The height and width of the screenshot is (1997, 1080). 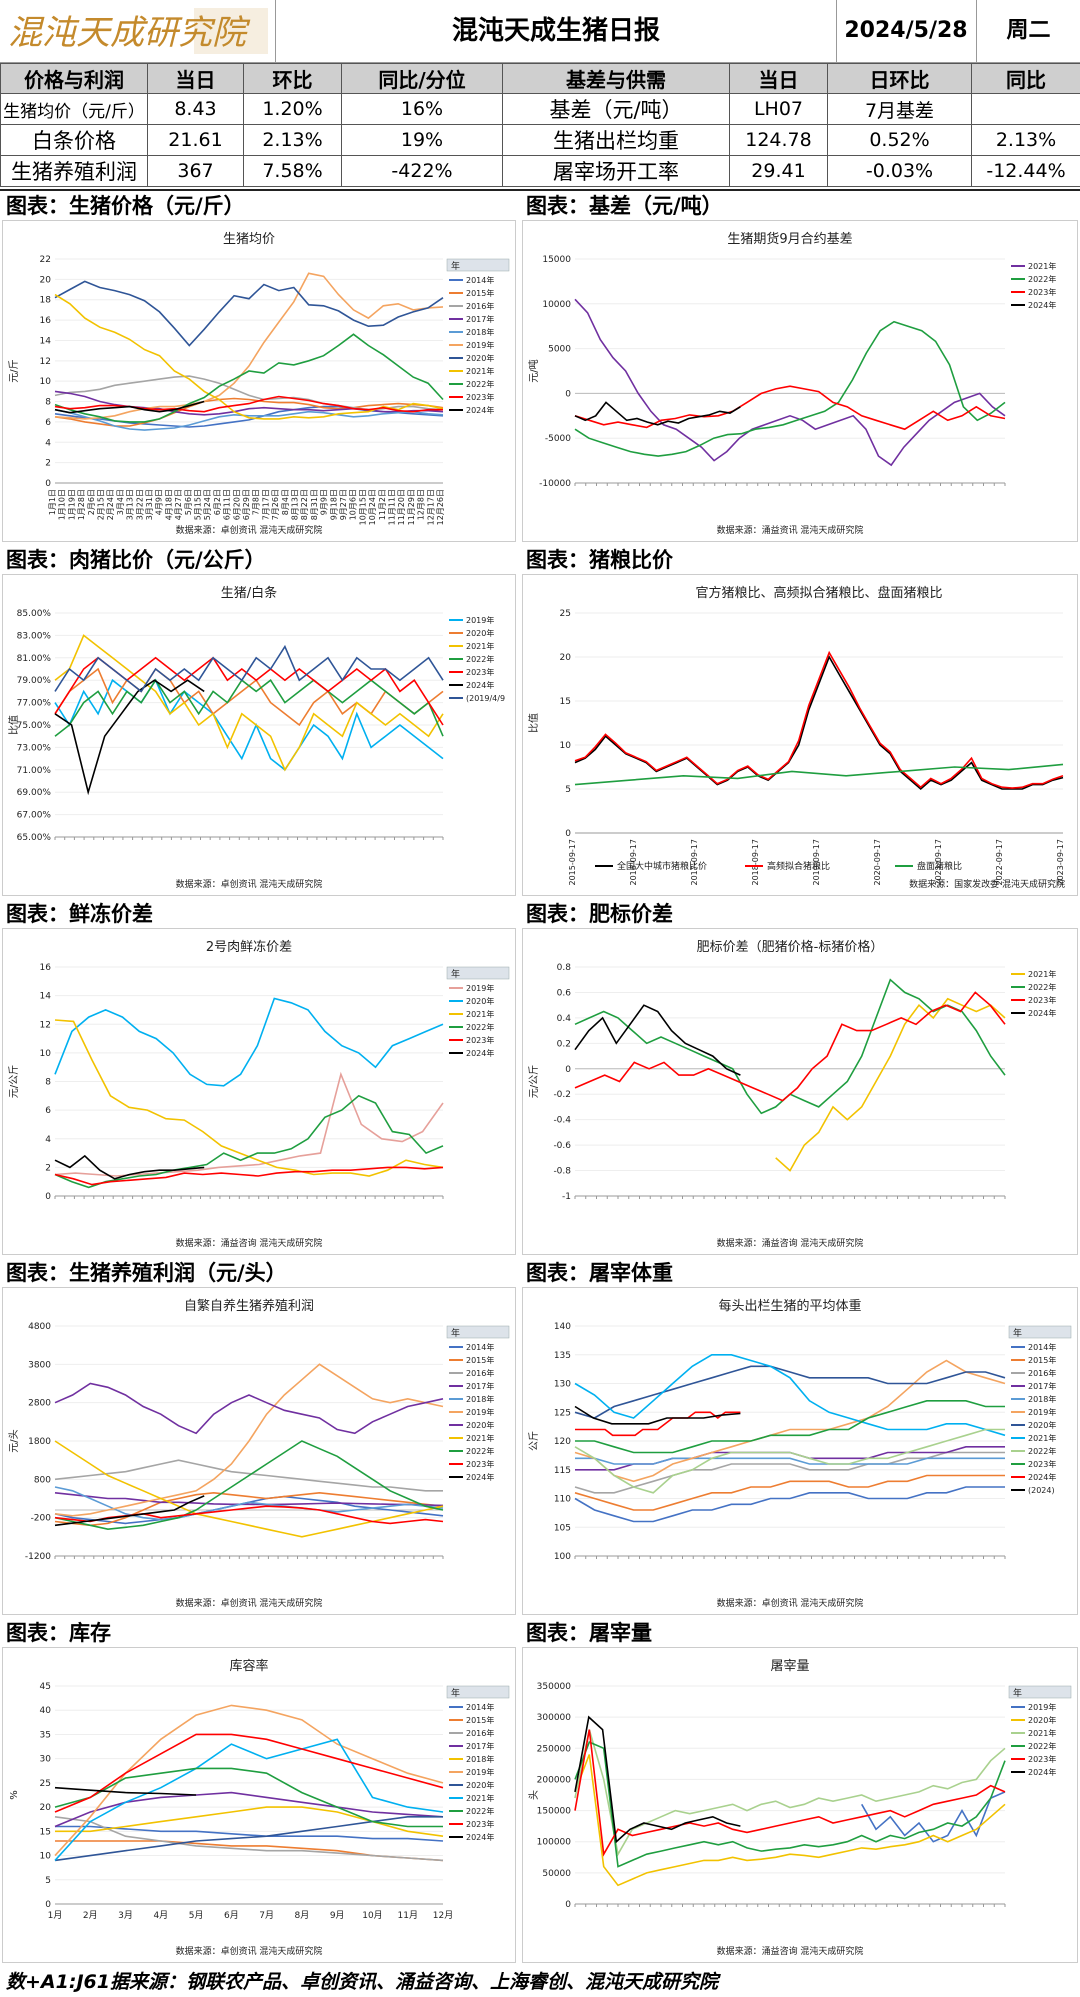 What do you see at coordinates (564, 1044) in the screenshot?
I see `y-tick-label: 0.2` at bounding box center [564, 1044].